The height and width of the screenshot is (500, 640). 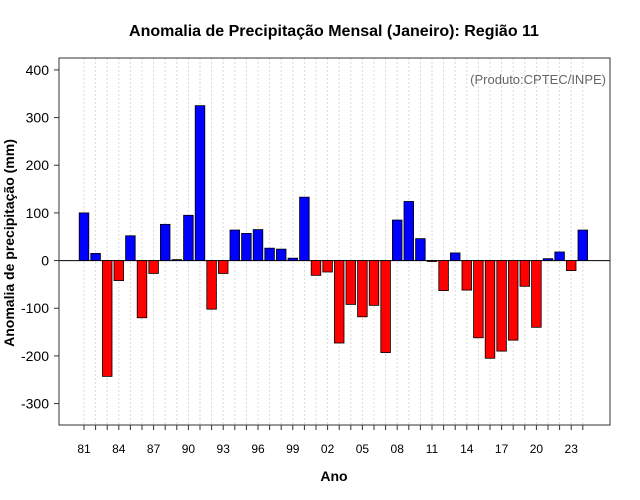 What do you see at coordinates (119, 449) in the screenshot?
I see `x-tick-label: 84` at bounding box center [119, 449].